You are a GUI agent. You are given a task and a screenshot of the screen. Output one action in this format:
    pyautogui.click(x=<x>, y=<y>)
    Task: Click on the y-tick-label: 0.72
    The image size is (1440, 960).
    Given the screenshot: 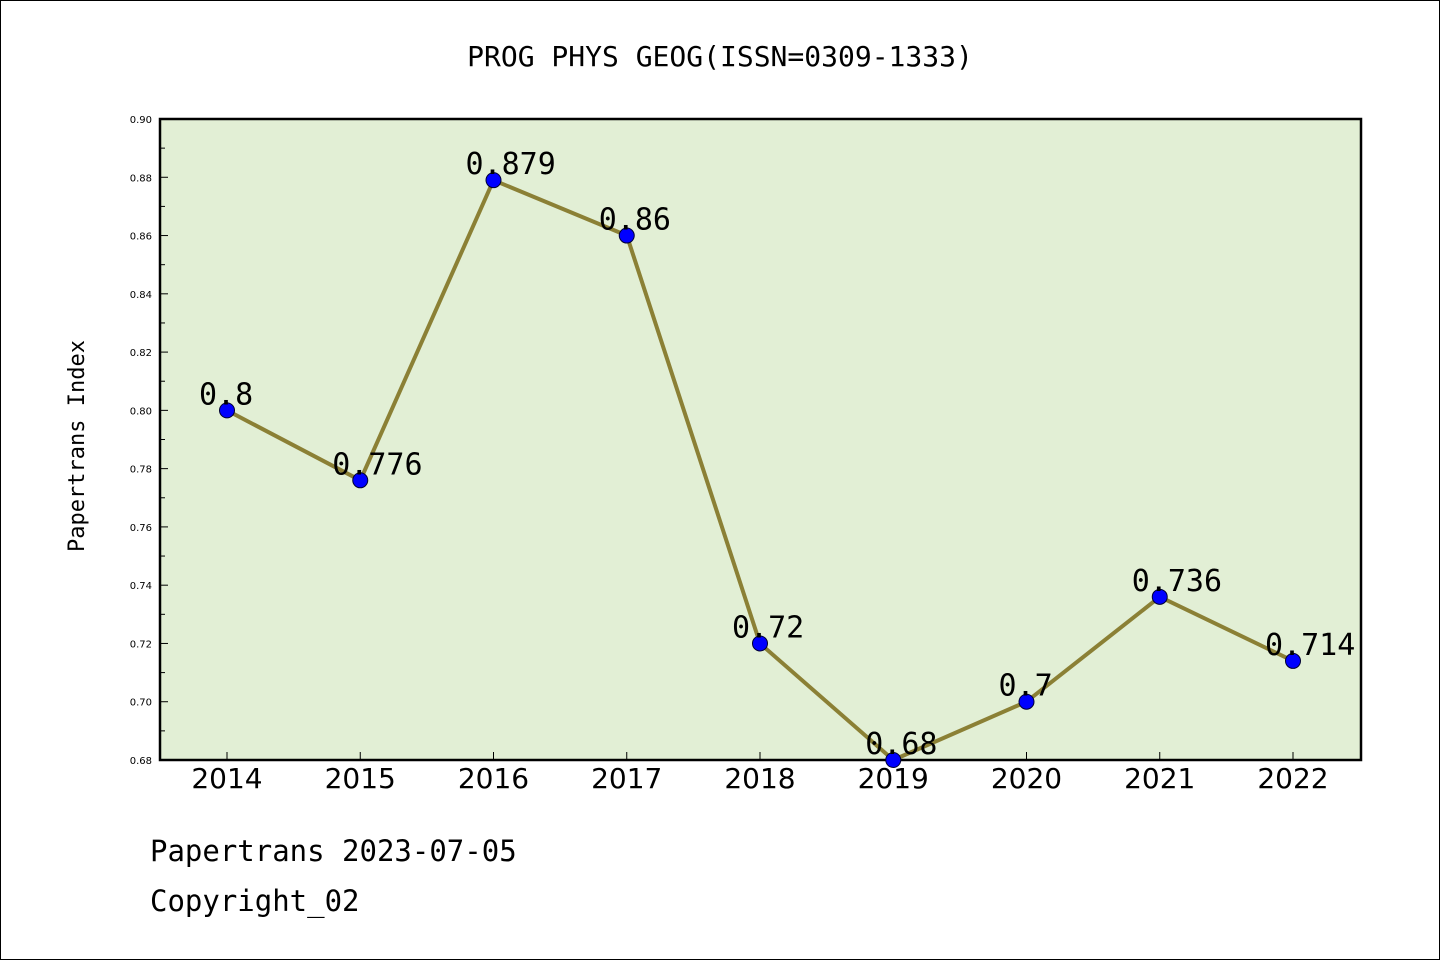 What is the action you would take?
    pyautogui.click(x=141, y=644)
    